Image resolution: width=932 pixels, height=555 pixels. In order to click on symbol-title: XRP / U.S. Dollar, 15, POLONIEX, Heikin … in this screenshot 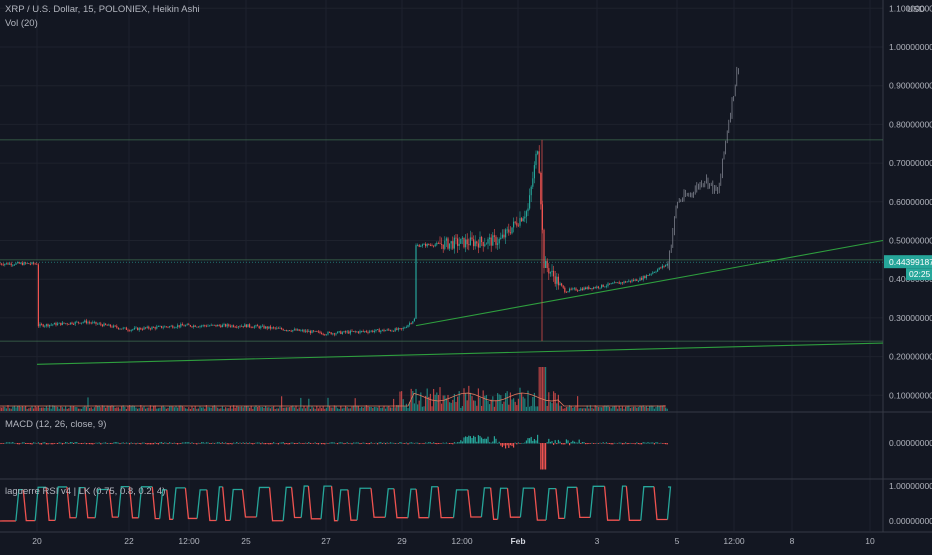, I will do `click(102, 9)`.